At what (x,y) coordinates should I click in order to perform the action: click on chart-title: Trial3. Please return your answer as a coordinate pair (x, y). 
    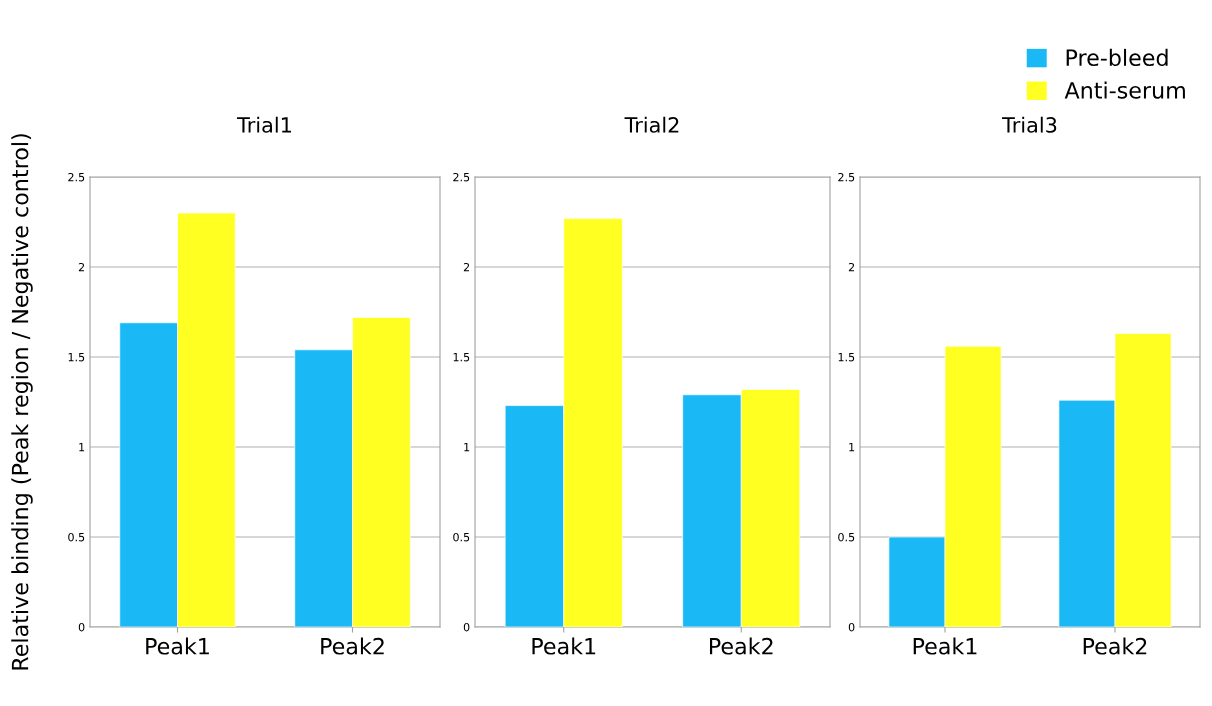
    Looking at the image, I should click on (1029, 124).